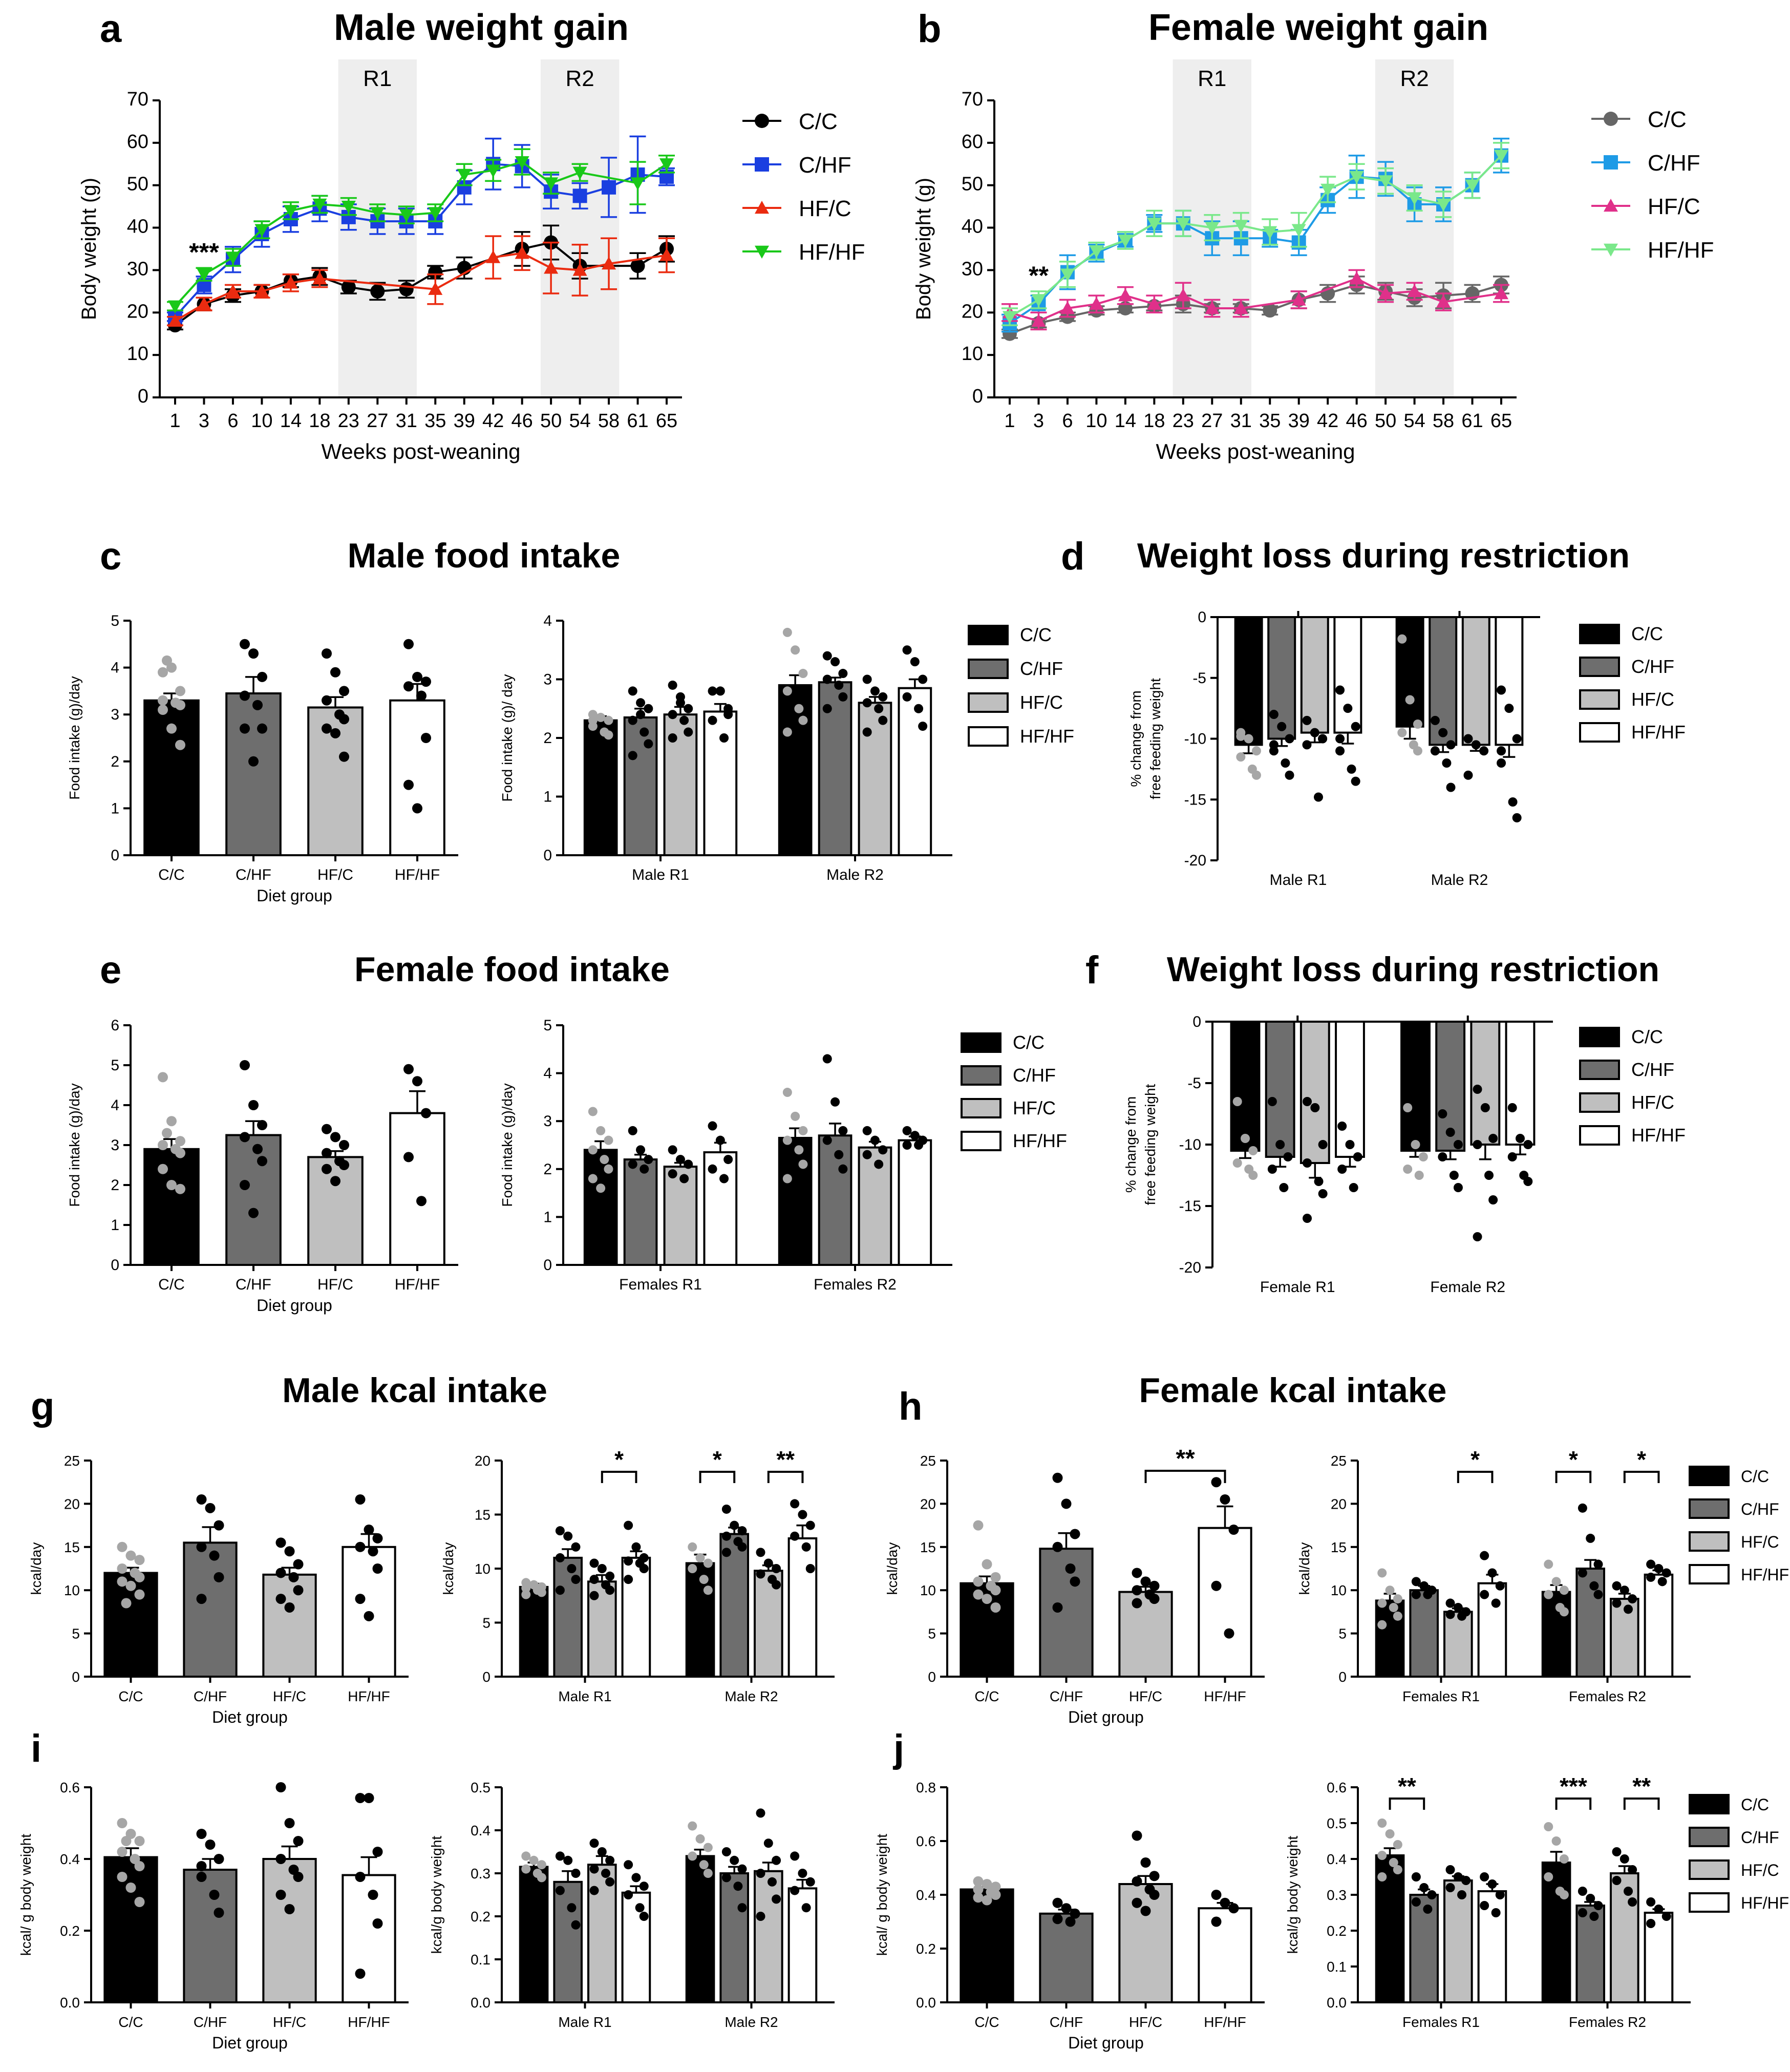 Image resolution: width=1790 pixels, height=2072 pixels. I want to click on y-tick-label: -15, so click(1190, 1206).